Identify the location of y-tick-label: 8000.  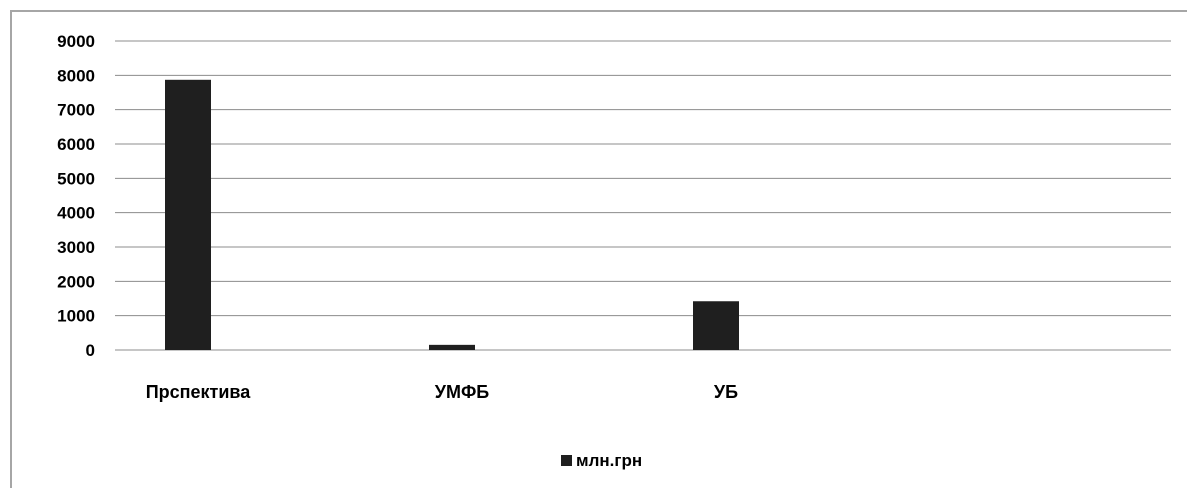
(76, 75).